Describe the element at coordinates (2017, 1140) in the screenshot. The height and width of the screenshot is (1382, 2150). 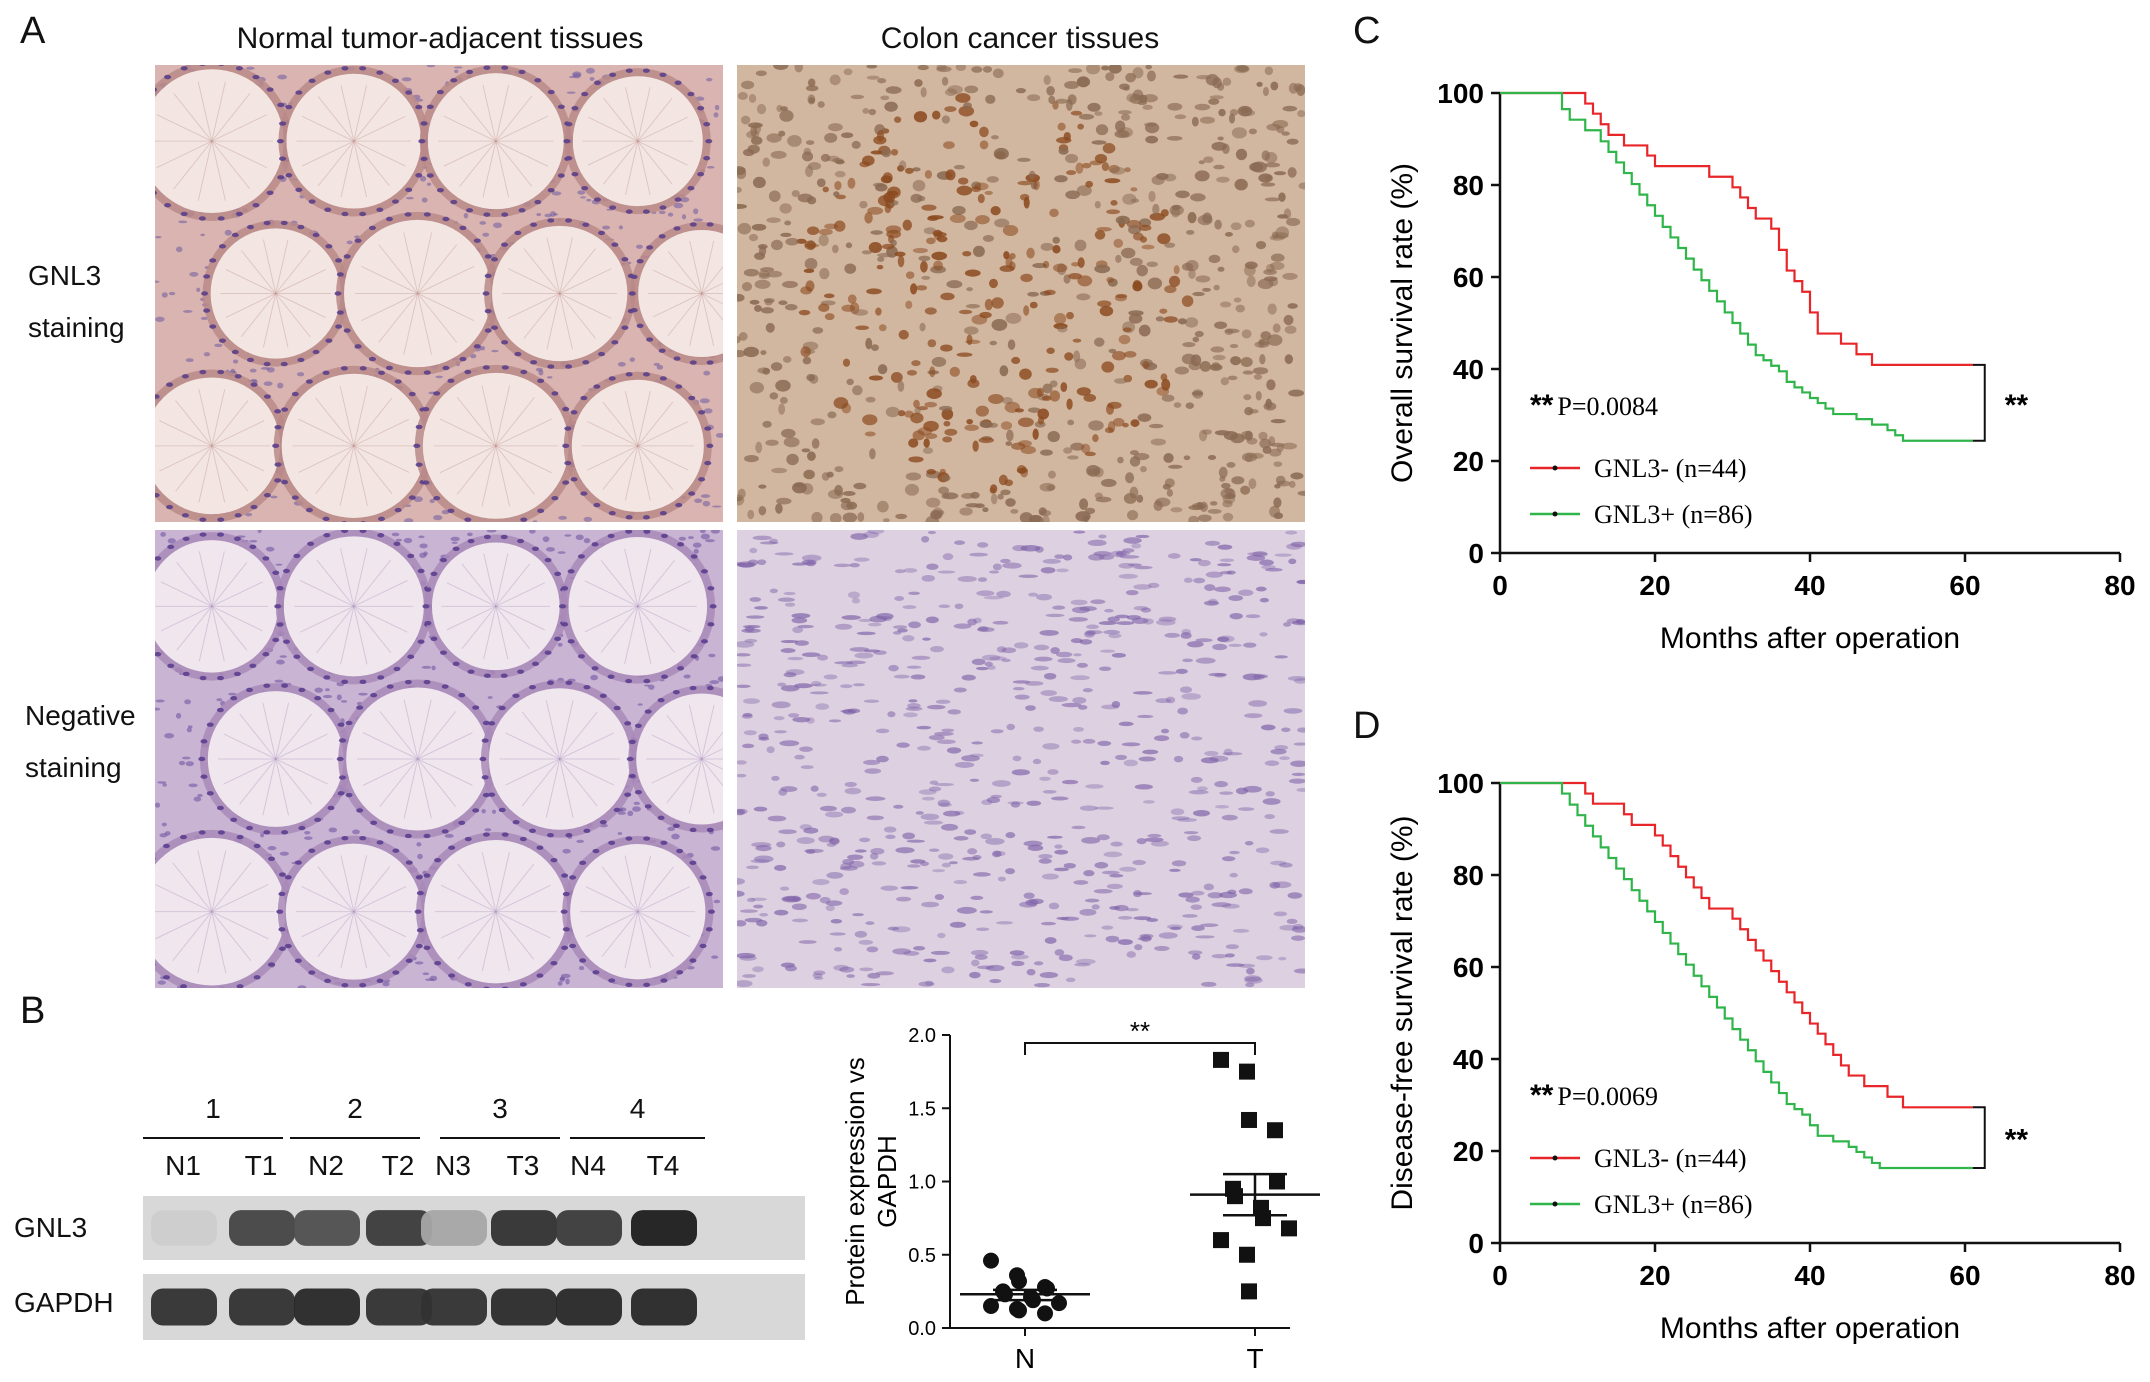
I see `significance-stars: **` at that location.